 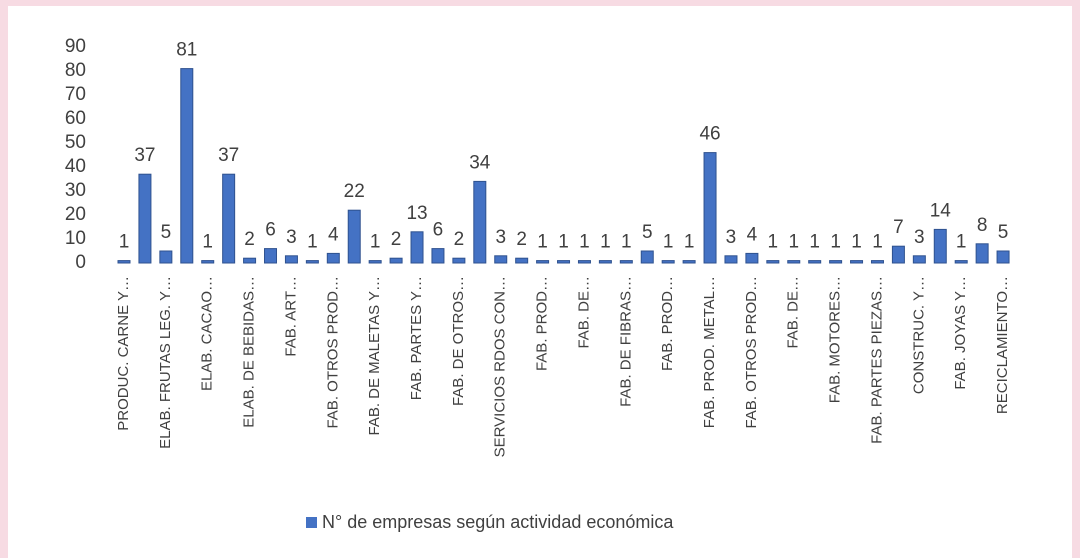 I want to click on data-label: 8, so click(x=982, y=225).